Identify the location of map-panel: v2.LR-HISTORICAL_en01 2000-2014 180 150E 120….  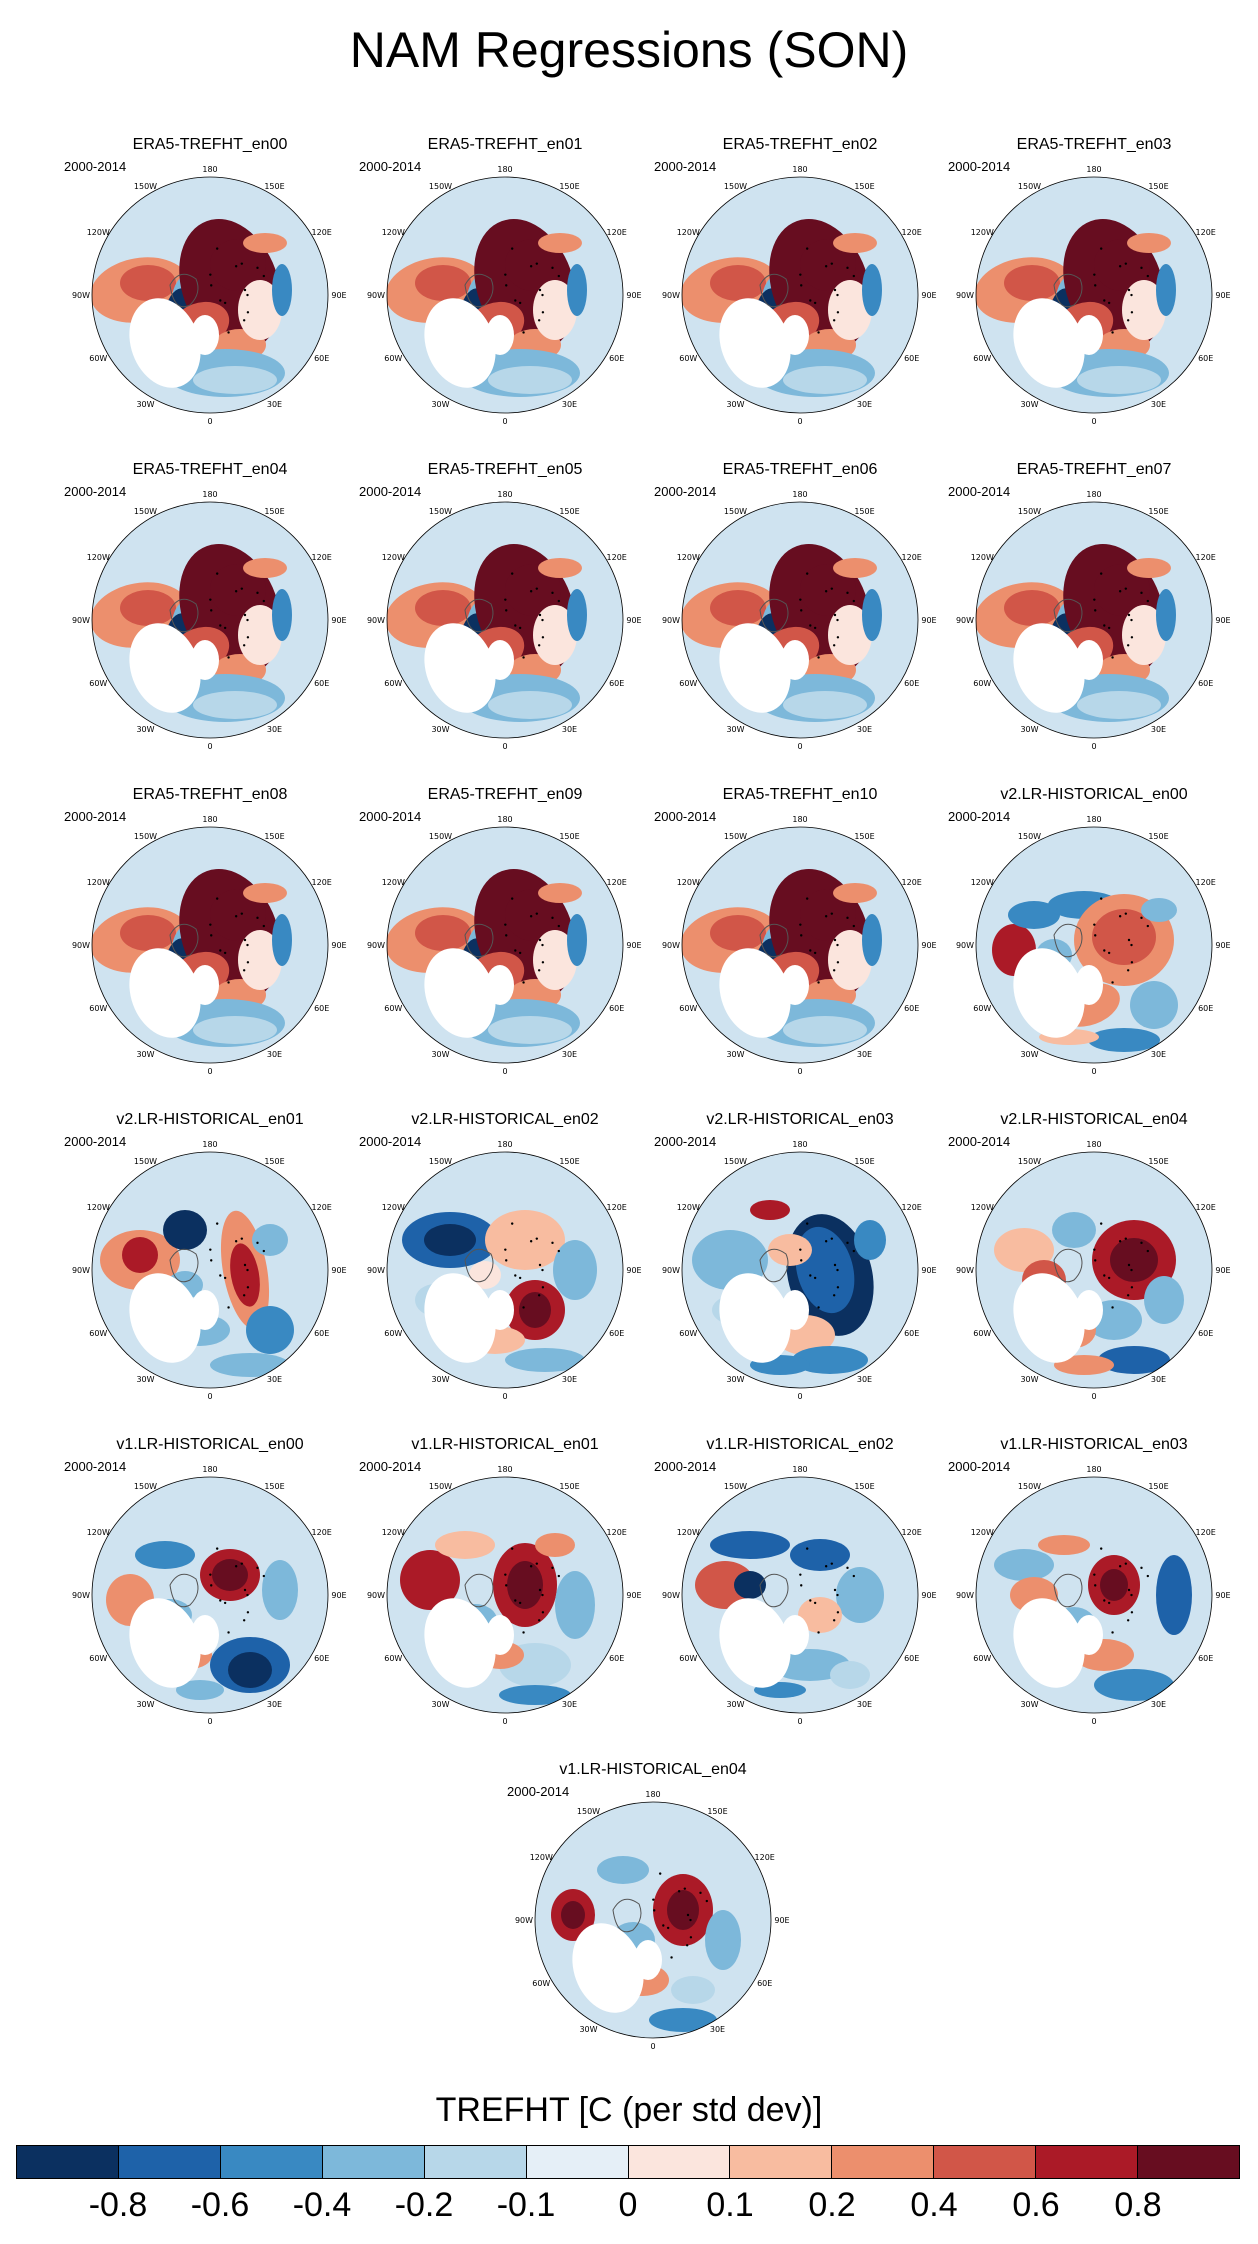
(210, 1260).